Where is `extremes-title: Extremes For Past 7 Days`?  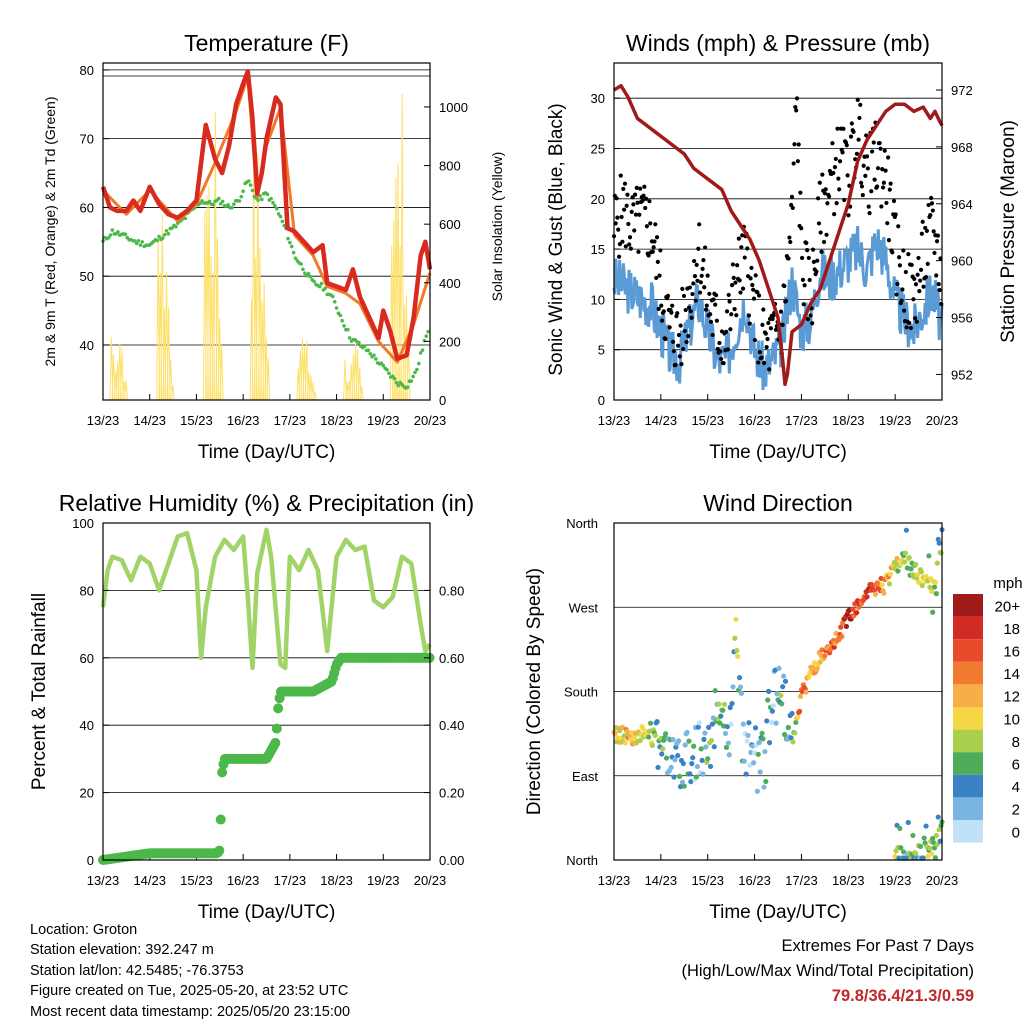
extremes-title: Extremes For Past 7 Days is located at coordinates (877, 946).